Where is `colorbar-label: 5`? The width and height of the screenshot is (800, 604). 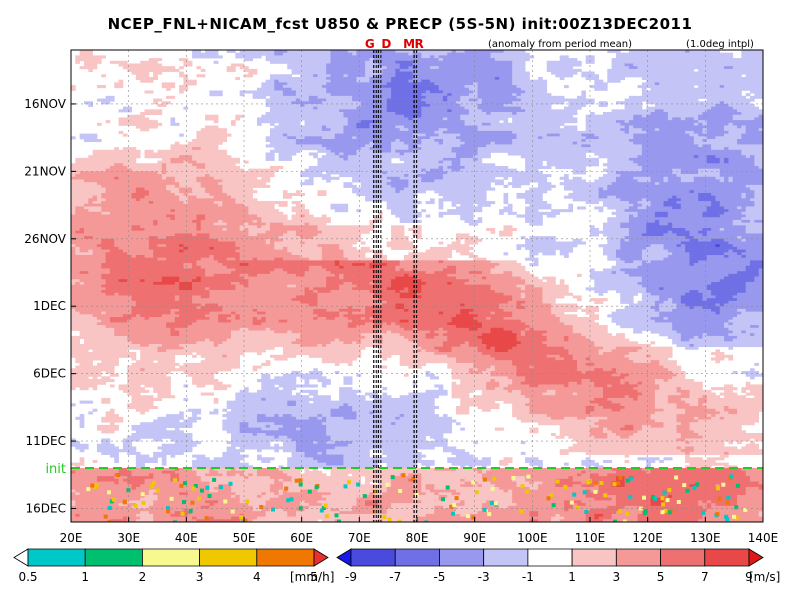 colorbar-label: 5 is located at coordinates (661, 577).